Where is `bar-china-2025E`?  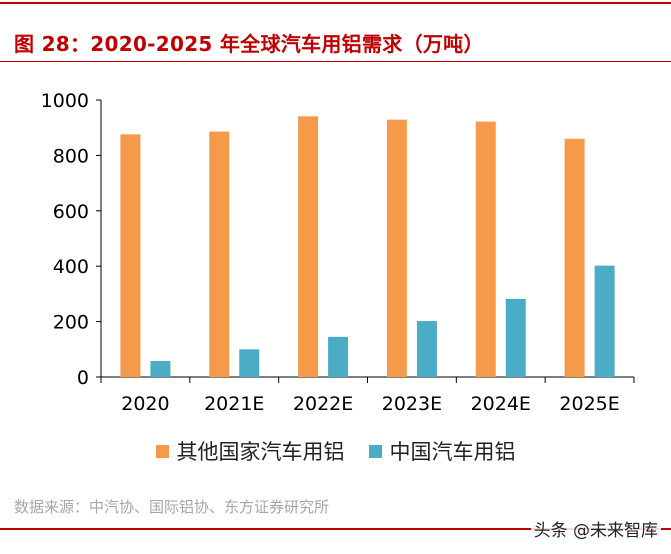 bar-china-2025E is located at coordinates (604, 321).